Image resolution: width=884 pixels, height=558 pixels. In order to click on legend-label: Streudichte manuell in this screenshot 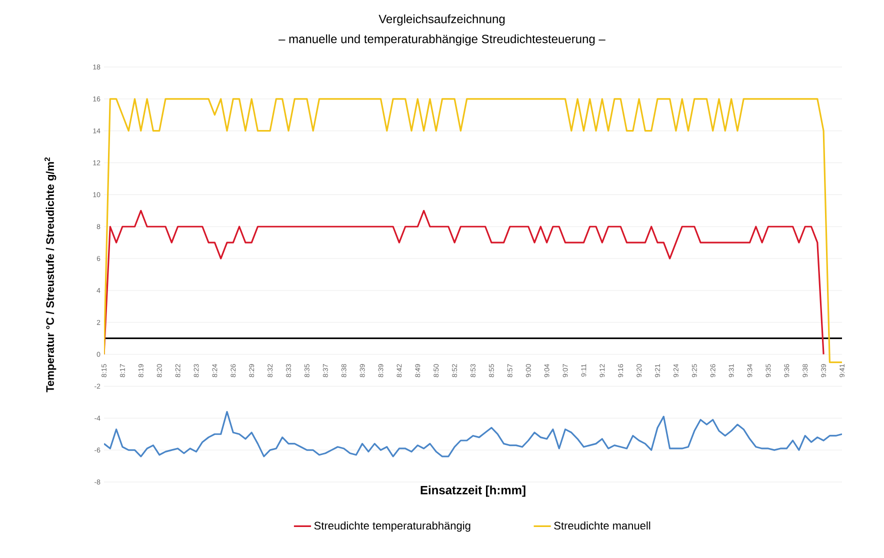, I will do `click(602, 525)`.